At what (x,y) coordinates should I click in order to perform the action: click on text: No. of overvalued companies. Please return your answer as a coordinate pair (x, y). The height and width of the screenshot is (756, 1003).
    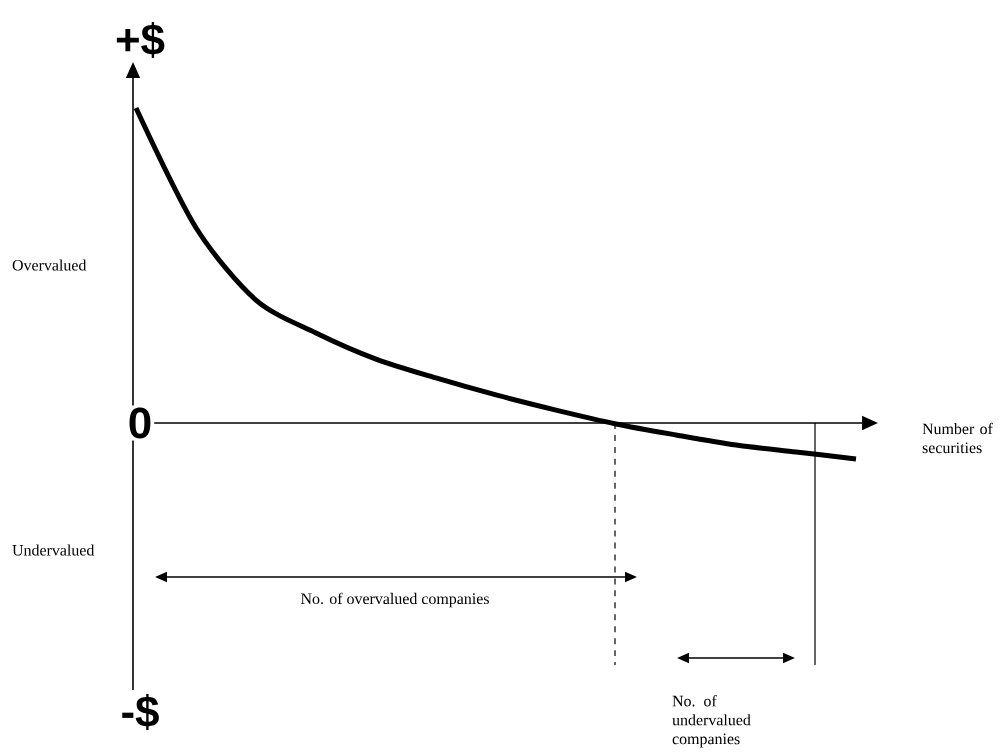
    Looking at the image, I should click on (394, 600).